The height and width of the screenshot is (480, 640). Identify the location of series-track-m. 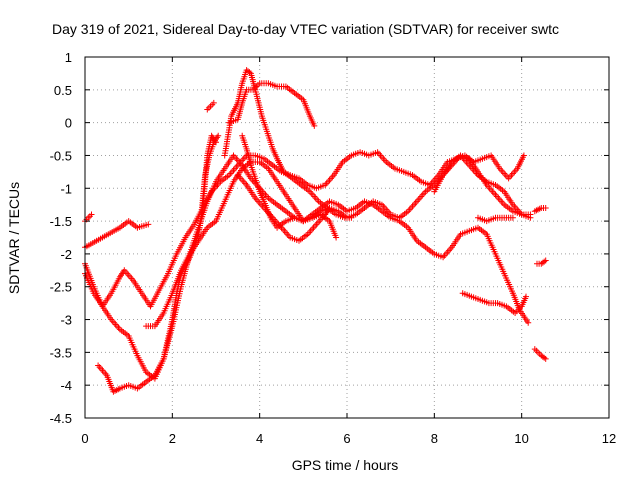
(482, 186).